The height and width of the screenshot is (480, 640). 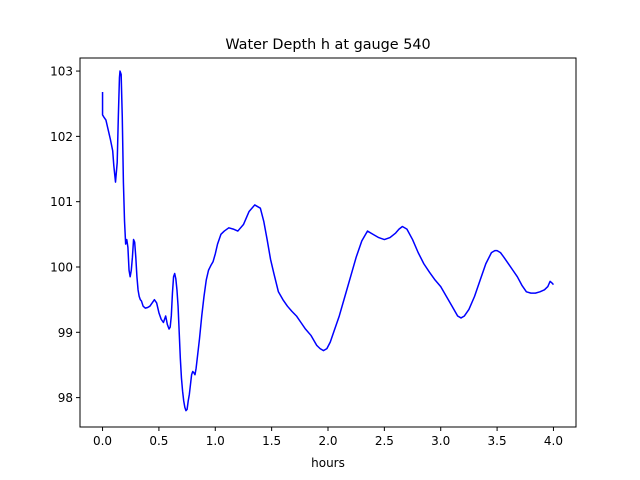 I want to click on x-axis-label: hours, so click(x=328, y=463).